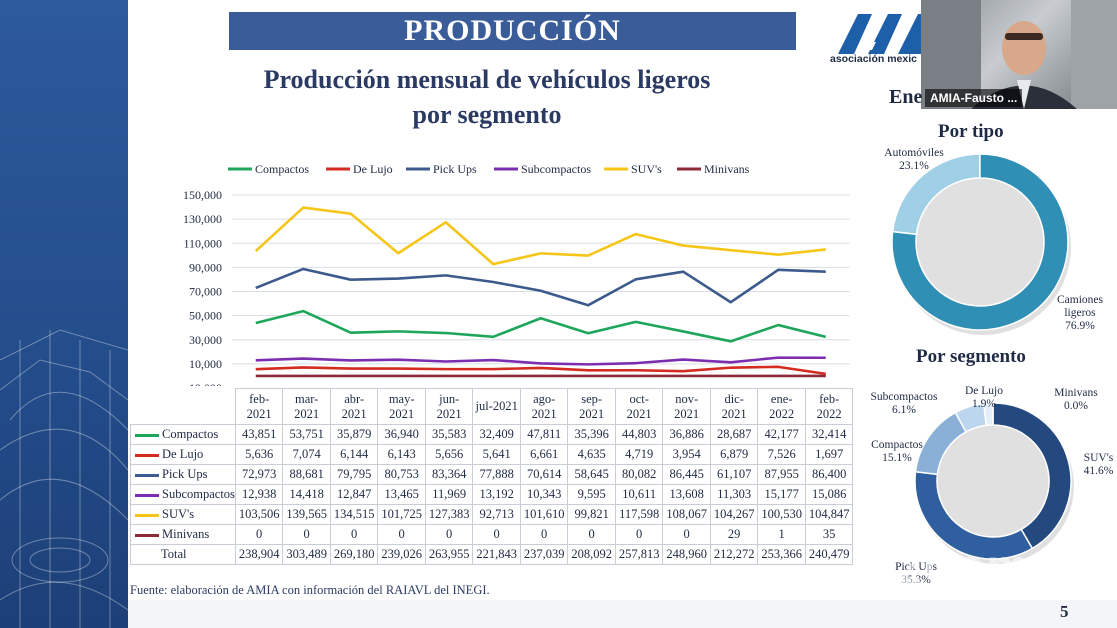  I want to click on donut-seg-label-suvs: SUV's 41.6%, so click(1098, 464).